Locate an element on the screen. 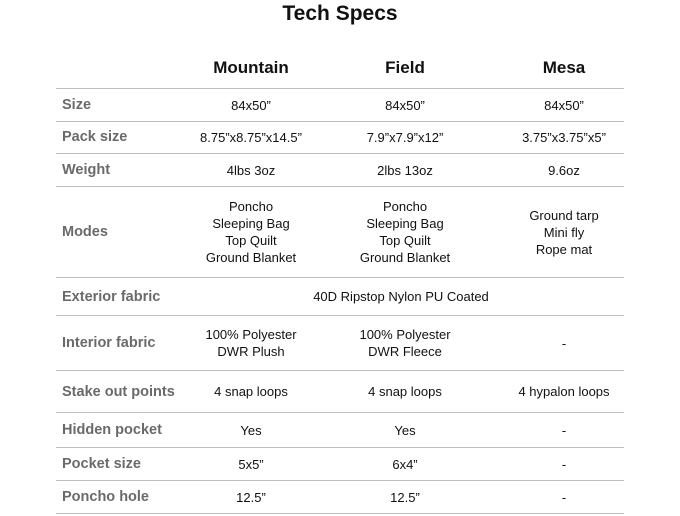 The width and height of the screenshot is (680, 516). cell-mountain: 8.75”x8.75”x14.5” is located at coordinates (251, 137).